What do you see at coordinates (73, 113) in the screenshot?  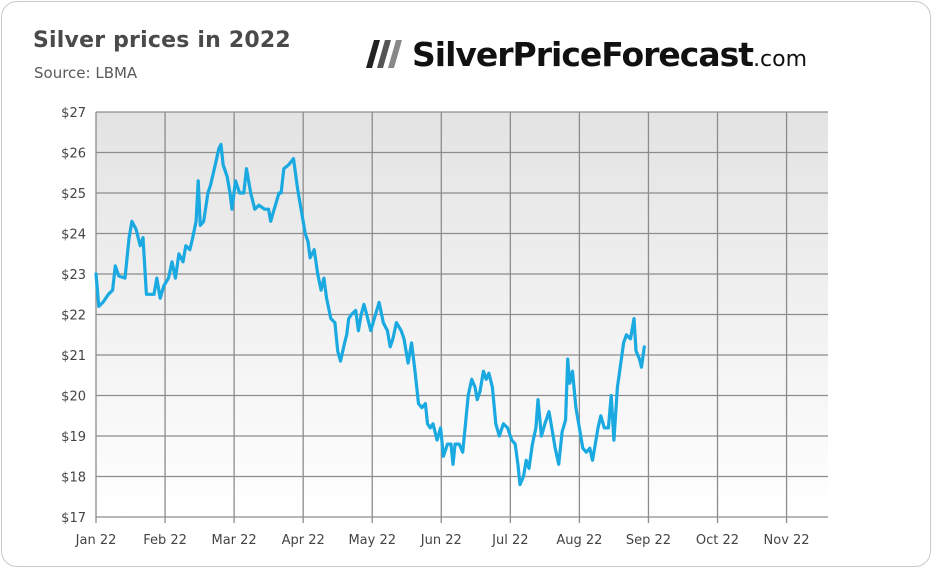 I see `y-tick-label: $27` at bounding box center [73, 113].